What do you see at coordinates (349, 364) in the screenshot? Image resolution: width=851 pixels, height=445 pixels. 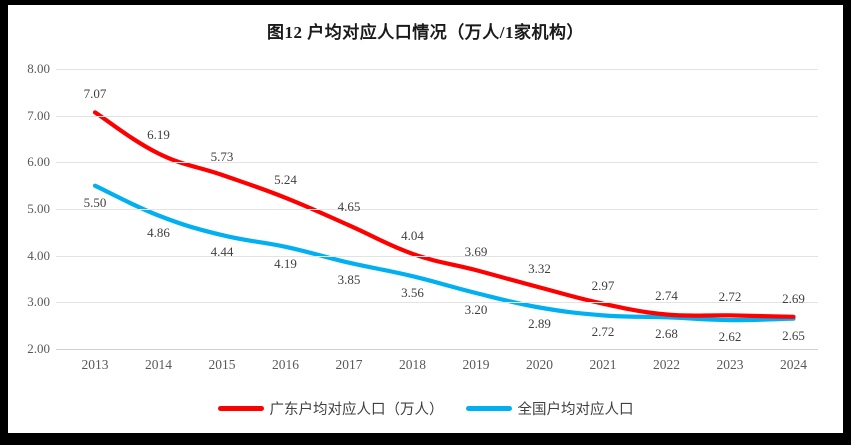 I see `x-axis-tick-label: 2017` at bounding box center [349, 364].